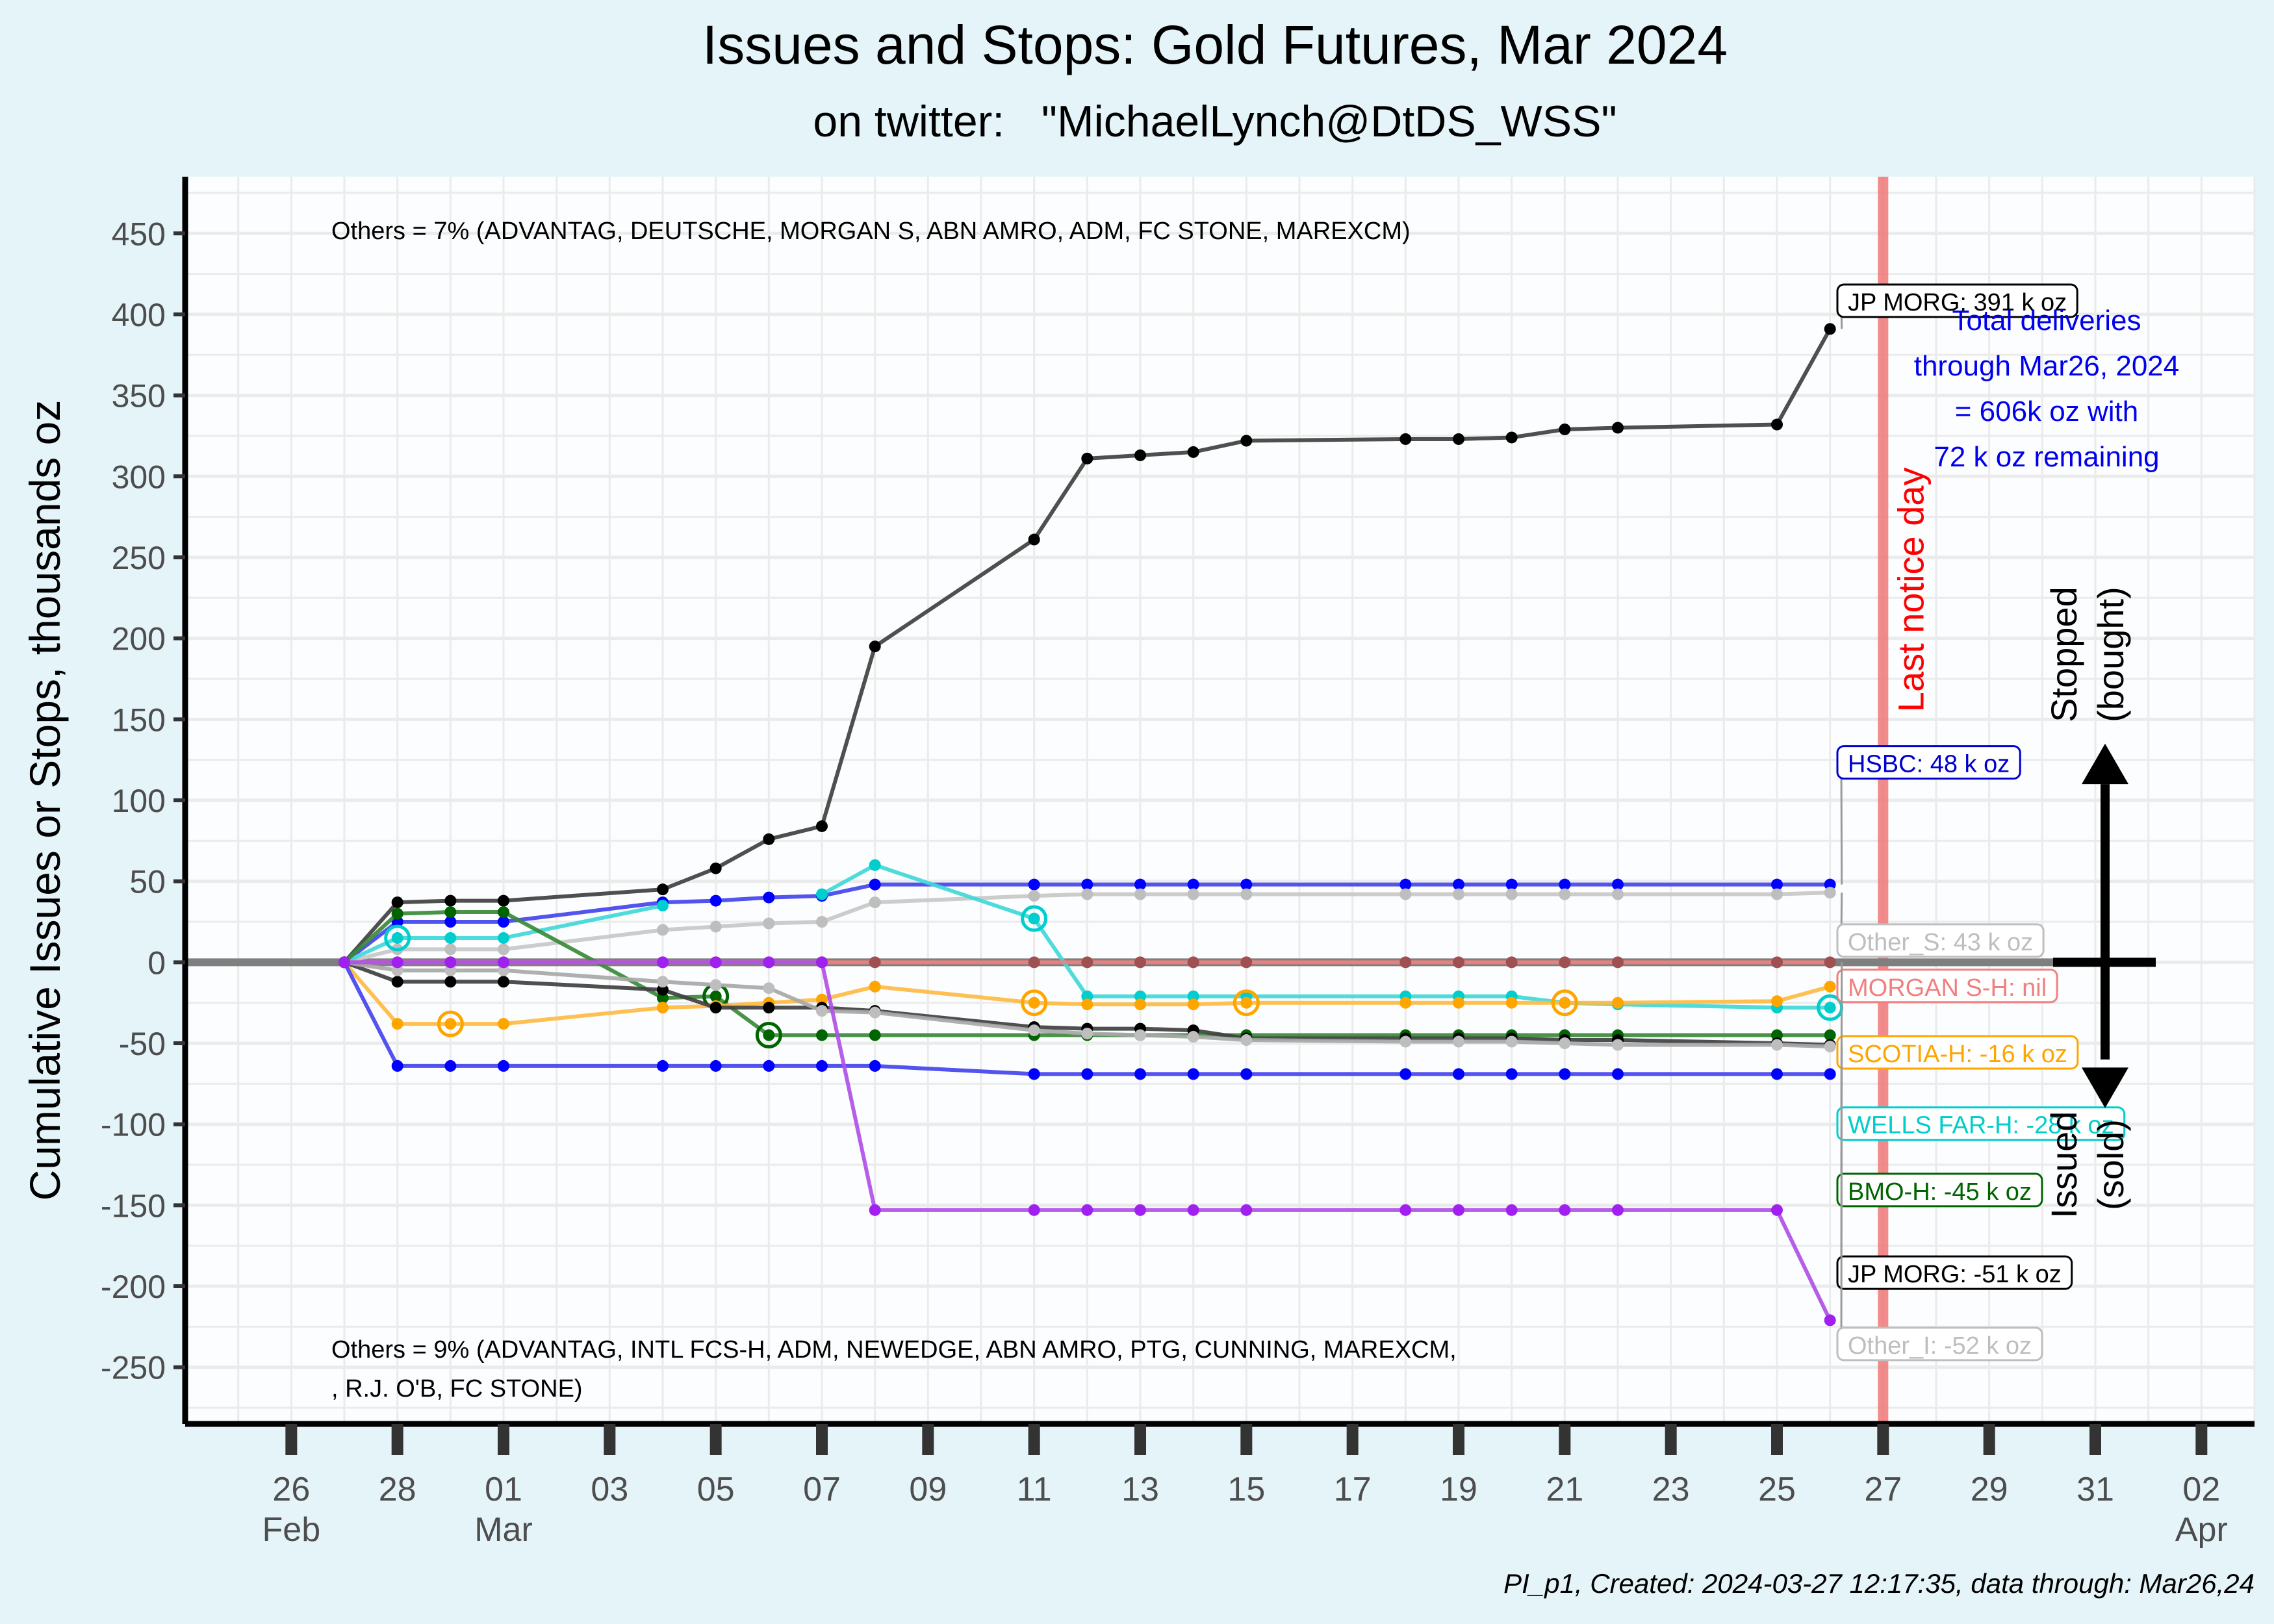  What do you see at coordinates (1957, 302) in the screenshot?
I see `label-text: JP MORG: 391 k oz` at bounding box center [1957, 302].